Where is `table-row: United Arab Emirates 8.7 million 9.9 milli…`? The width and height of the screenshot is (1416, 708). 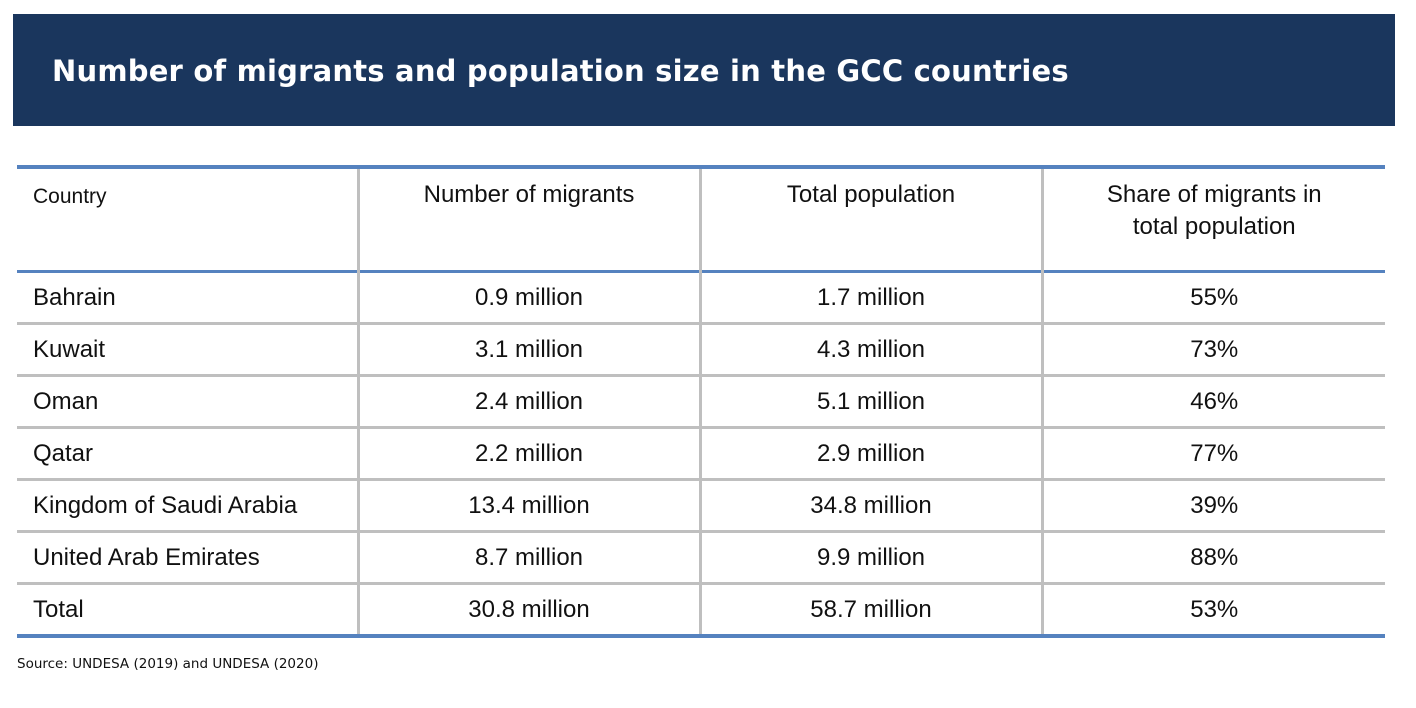 table-row: United Arab Emirates 8.7 million 9.9 milli… is located at coordinates (701, 557).